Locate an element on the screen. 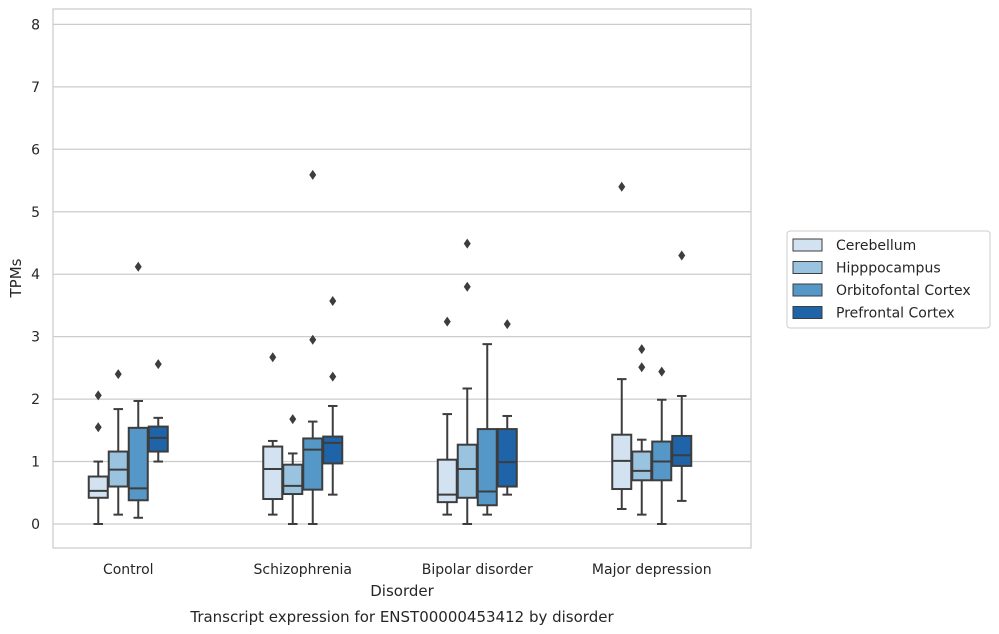 Image resolution: width=999 pixels, height=634 pixels. x-tick-label: Major depression is located at coordinates (652, 570).